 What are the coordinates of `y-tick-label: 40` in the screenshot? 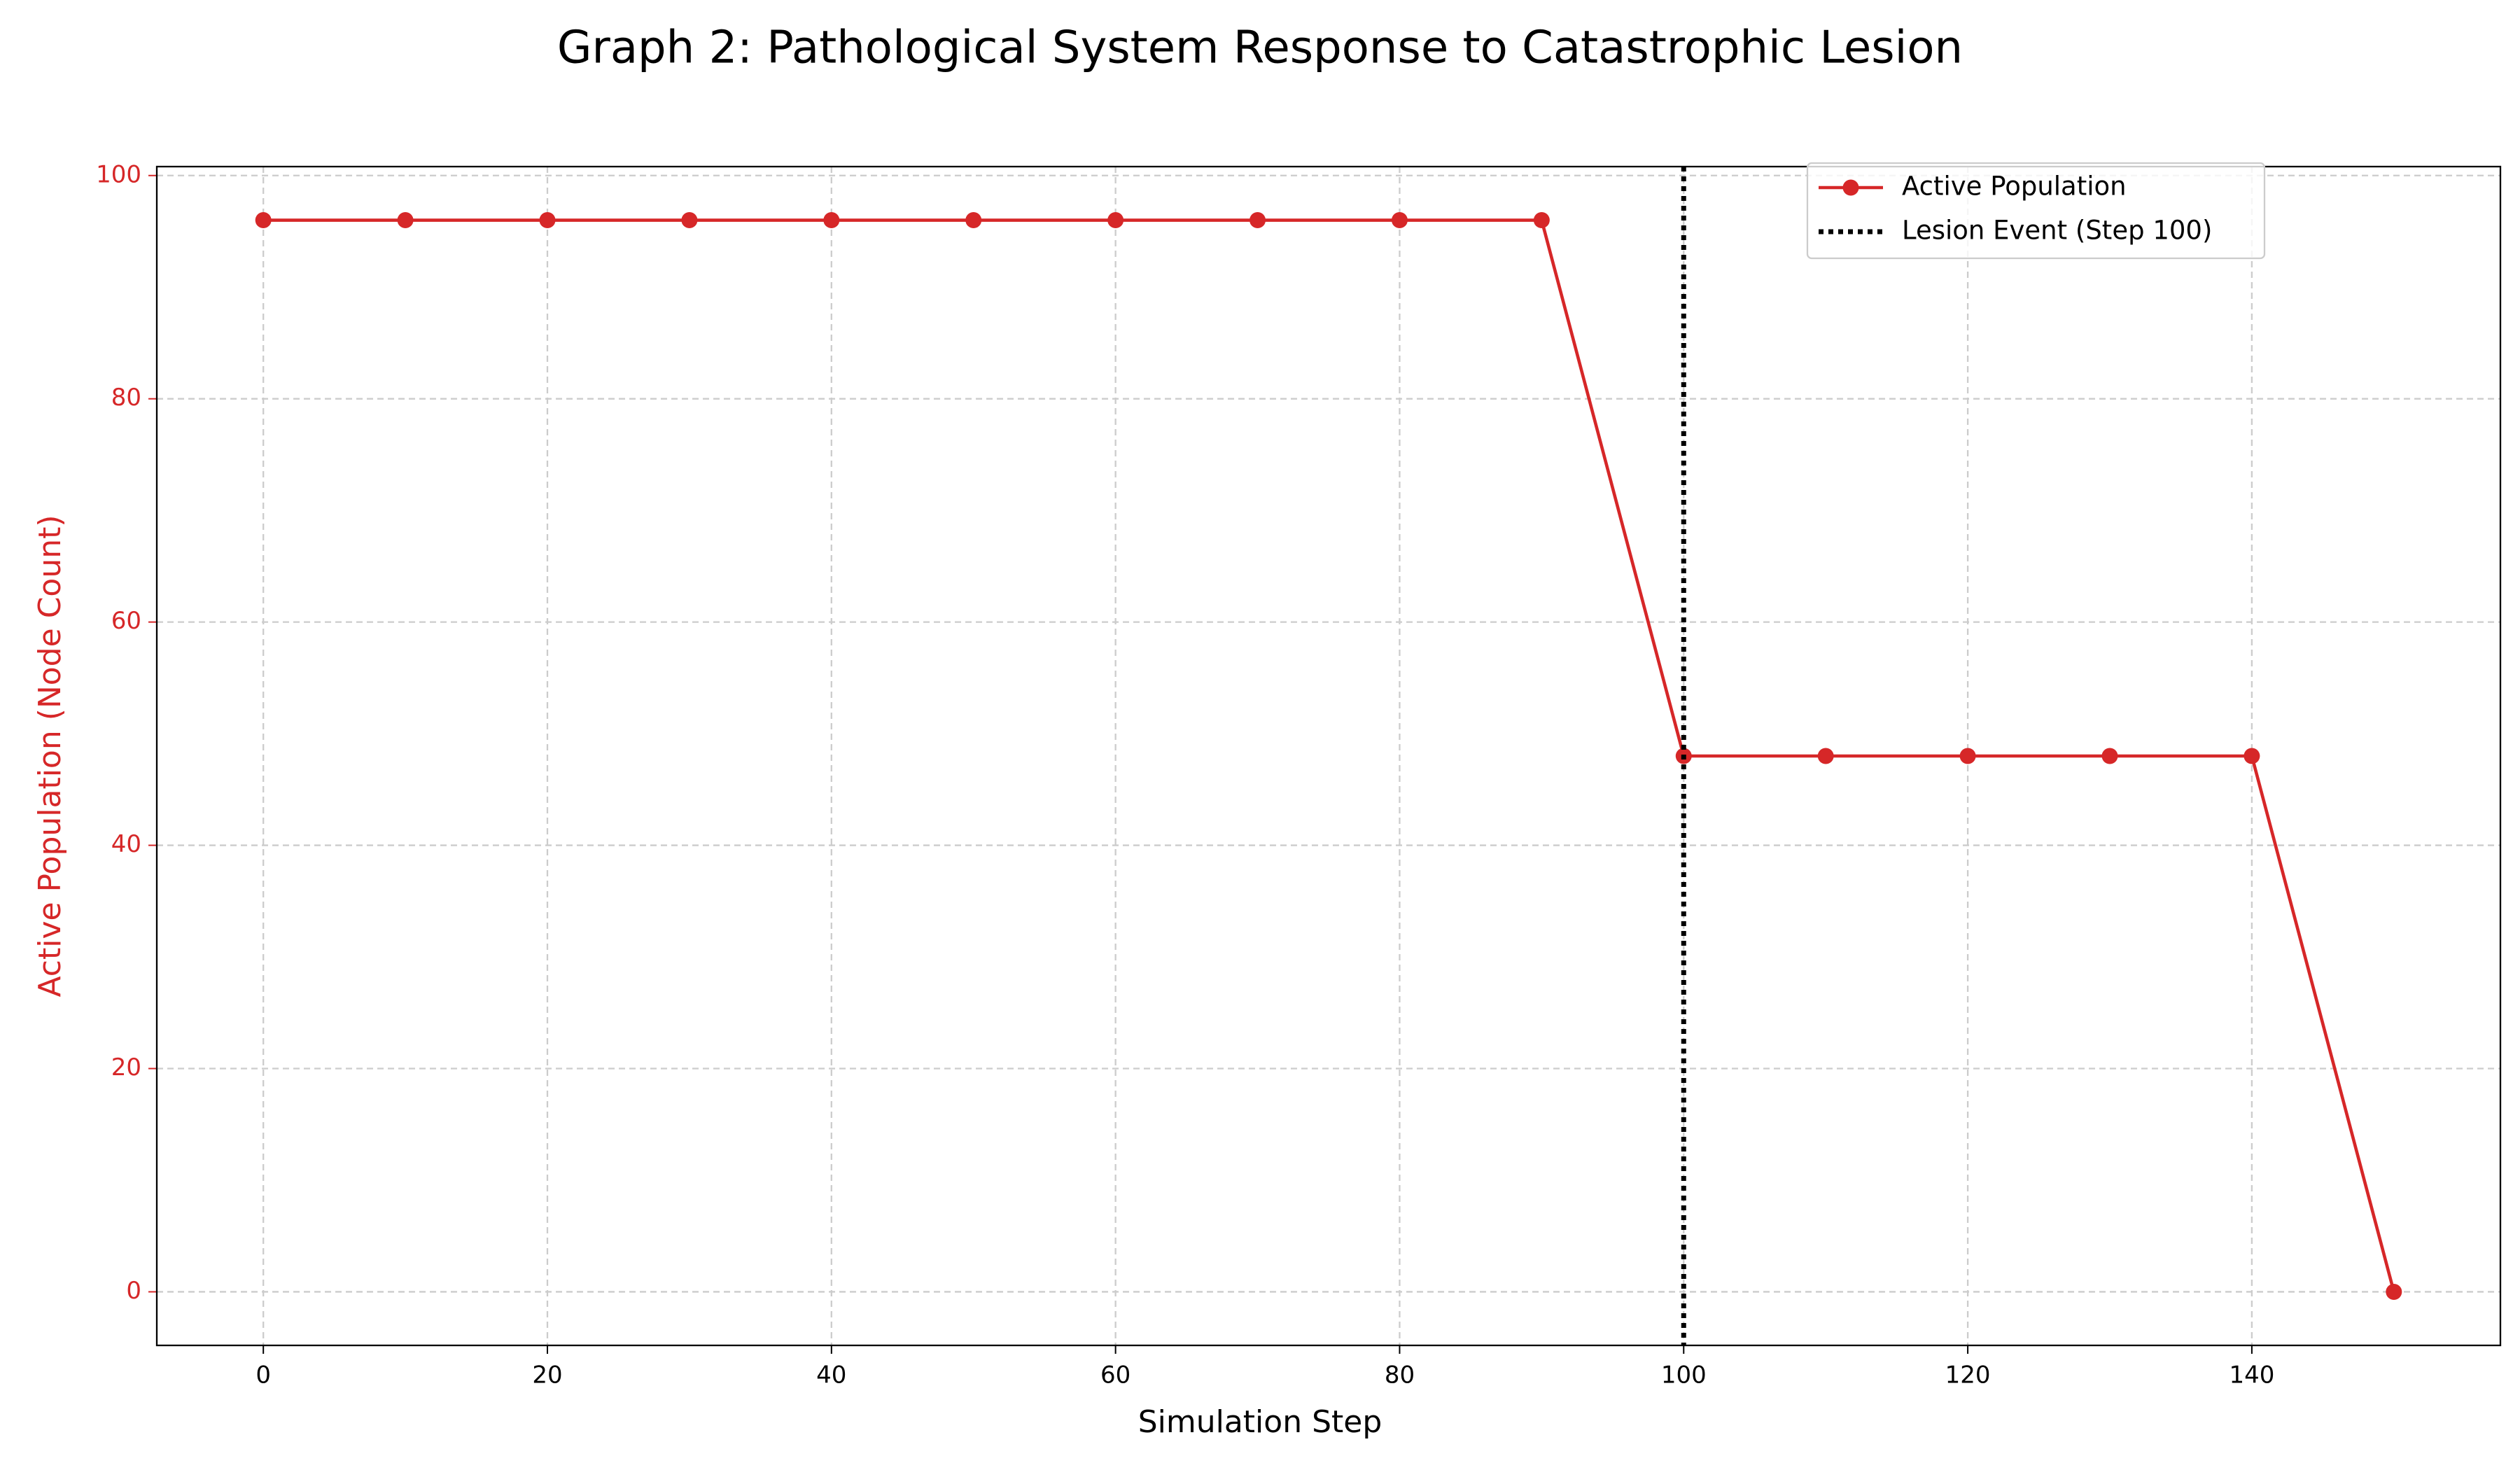 It's located at (126, 844).